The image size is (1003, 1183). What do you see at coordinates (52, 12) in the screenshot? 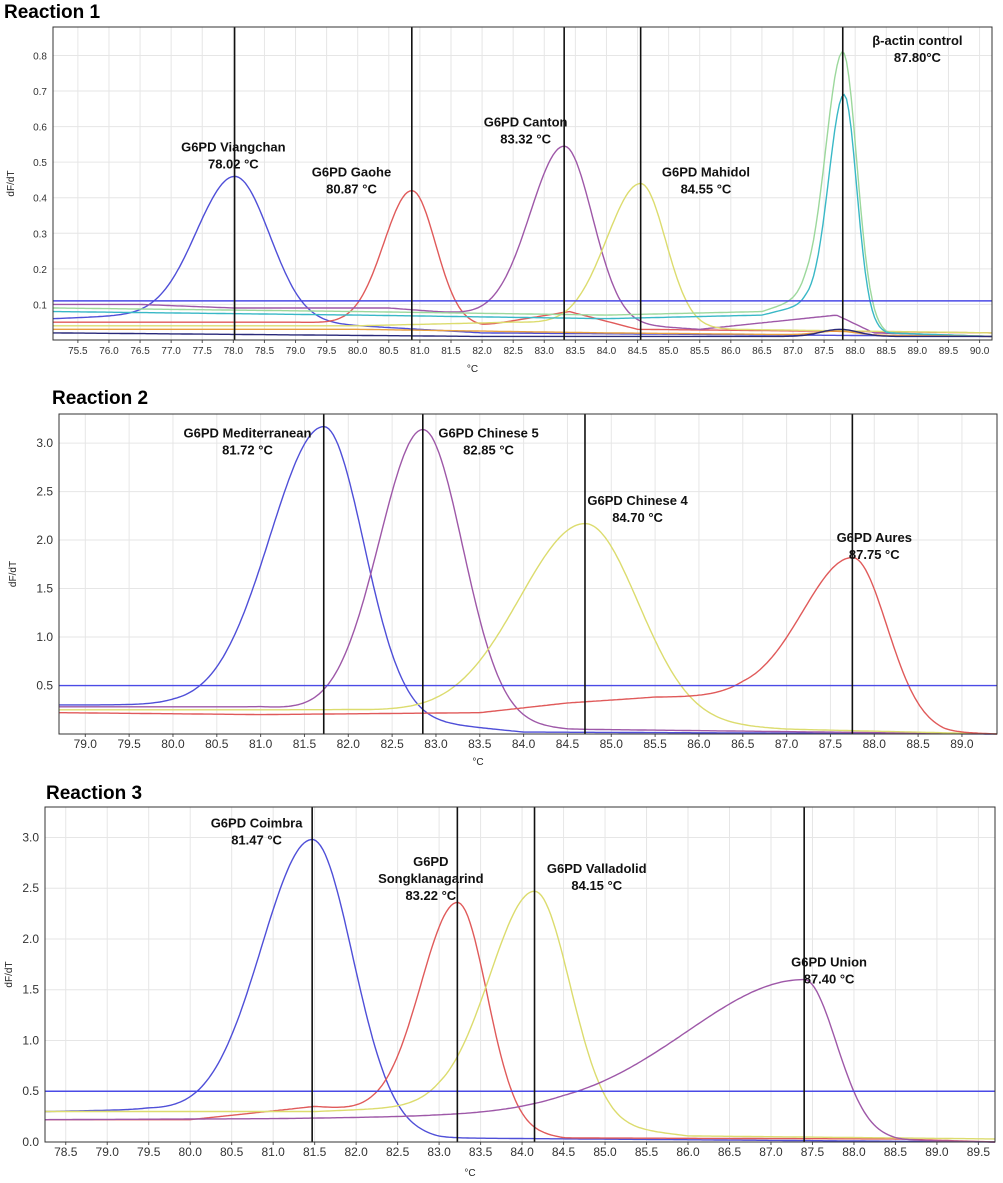
I see `reaction-1-title: Reaction 1` at bounding box center [52, 12].